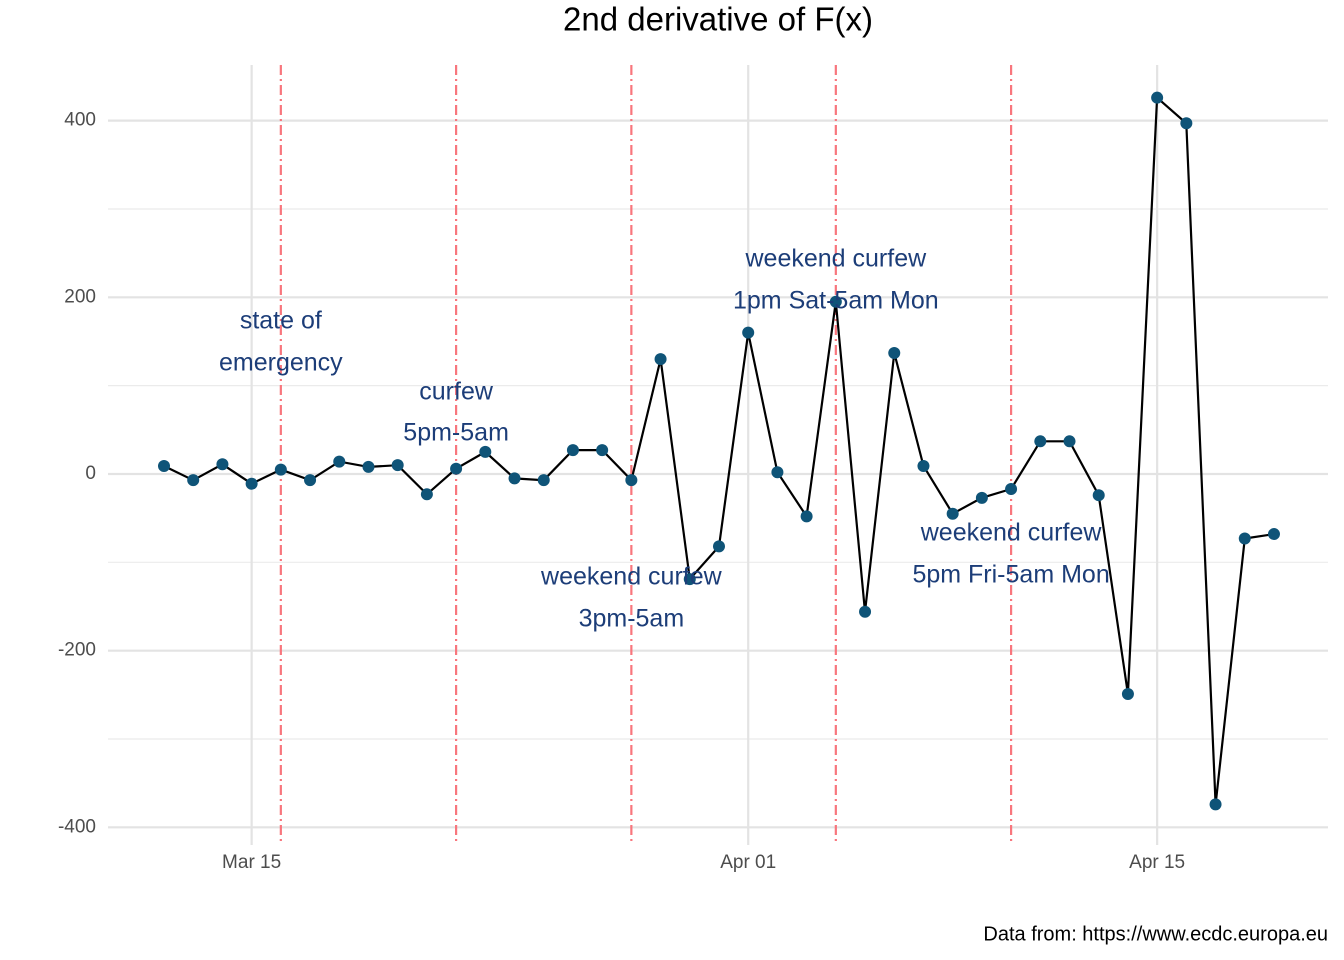 The height and width of the screenshot is (960, 1344). What do you see at coordinates (718, 19) in the screenshot?
I see `chart-title: 2nd derivative of F(x)` at bounding box center [718, 19].